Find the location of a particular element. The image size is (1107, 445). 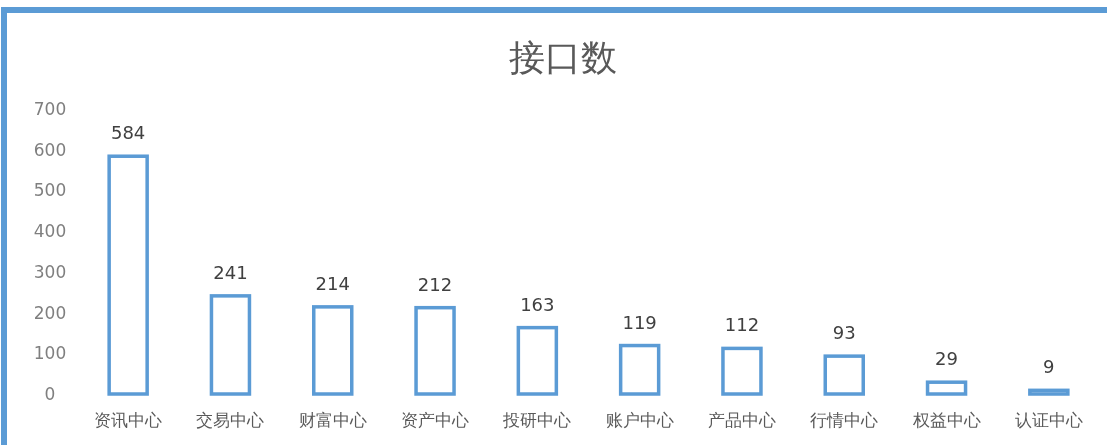

y-tick-label: 0 is located at coordinates (50, 394).